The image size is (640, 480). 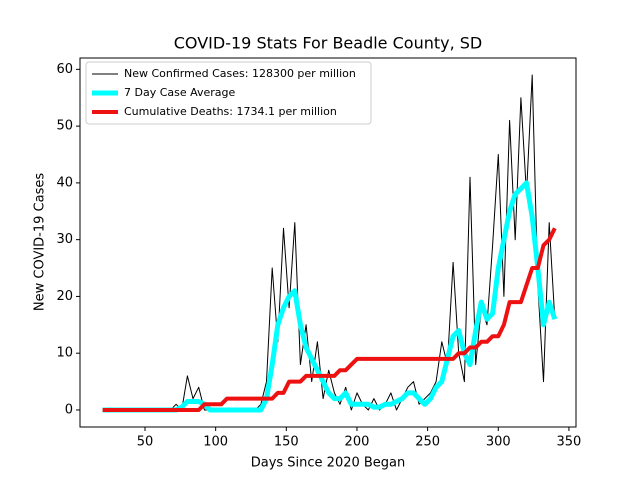 I want to click on chart-title: COVID-19 Stats For Beadle County, SD, so click(x=328, y=43).